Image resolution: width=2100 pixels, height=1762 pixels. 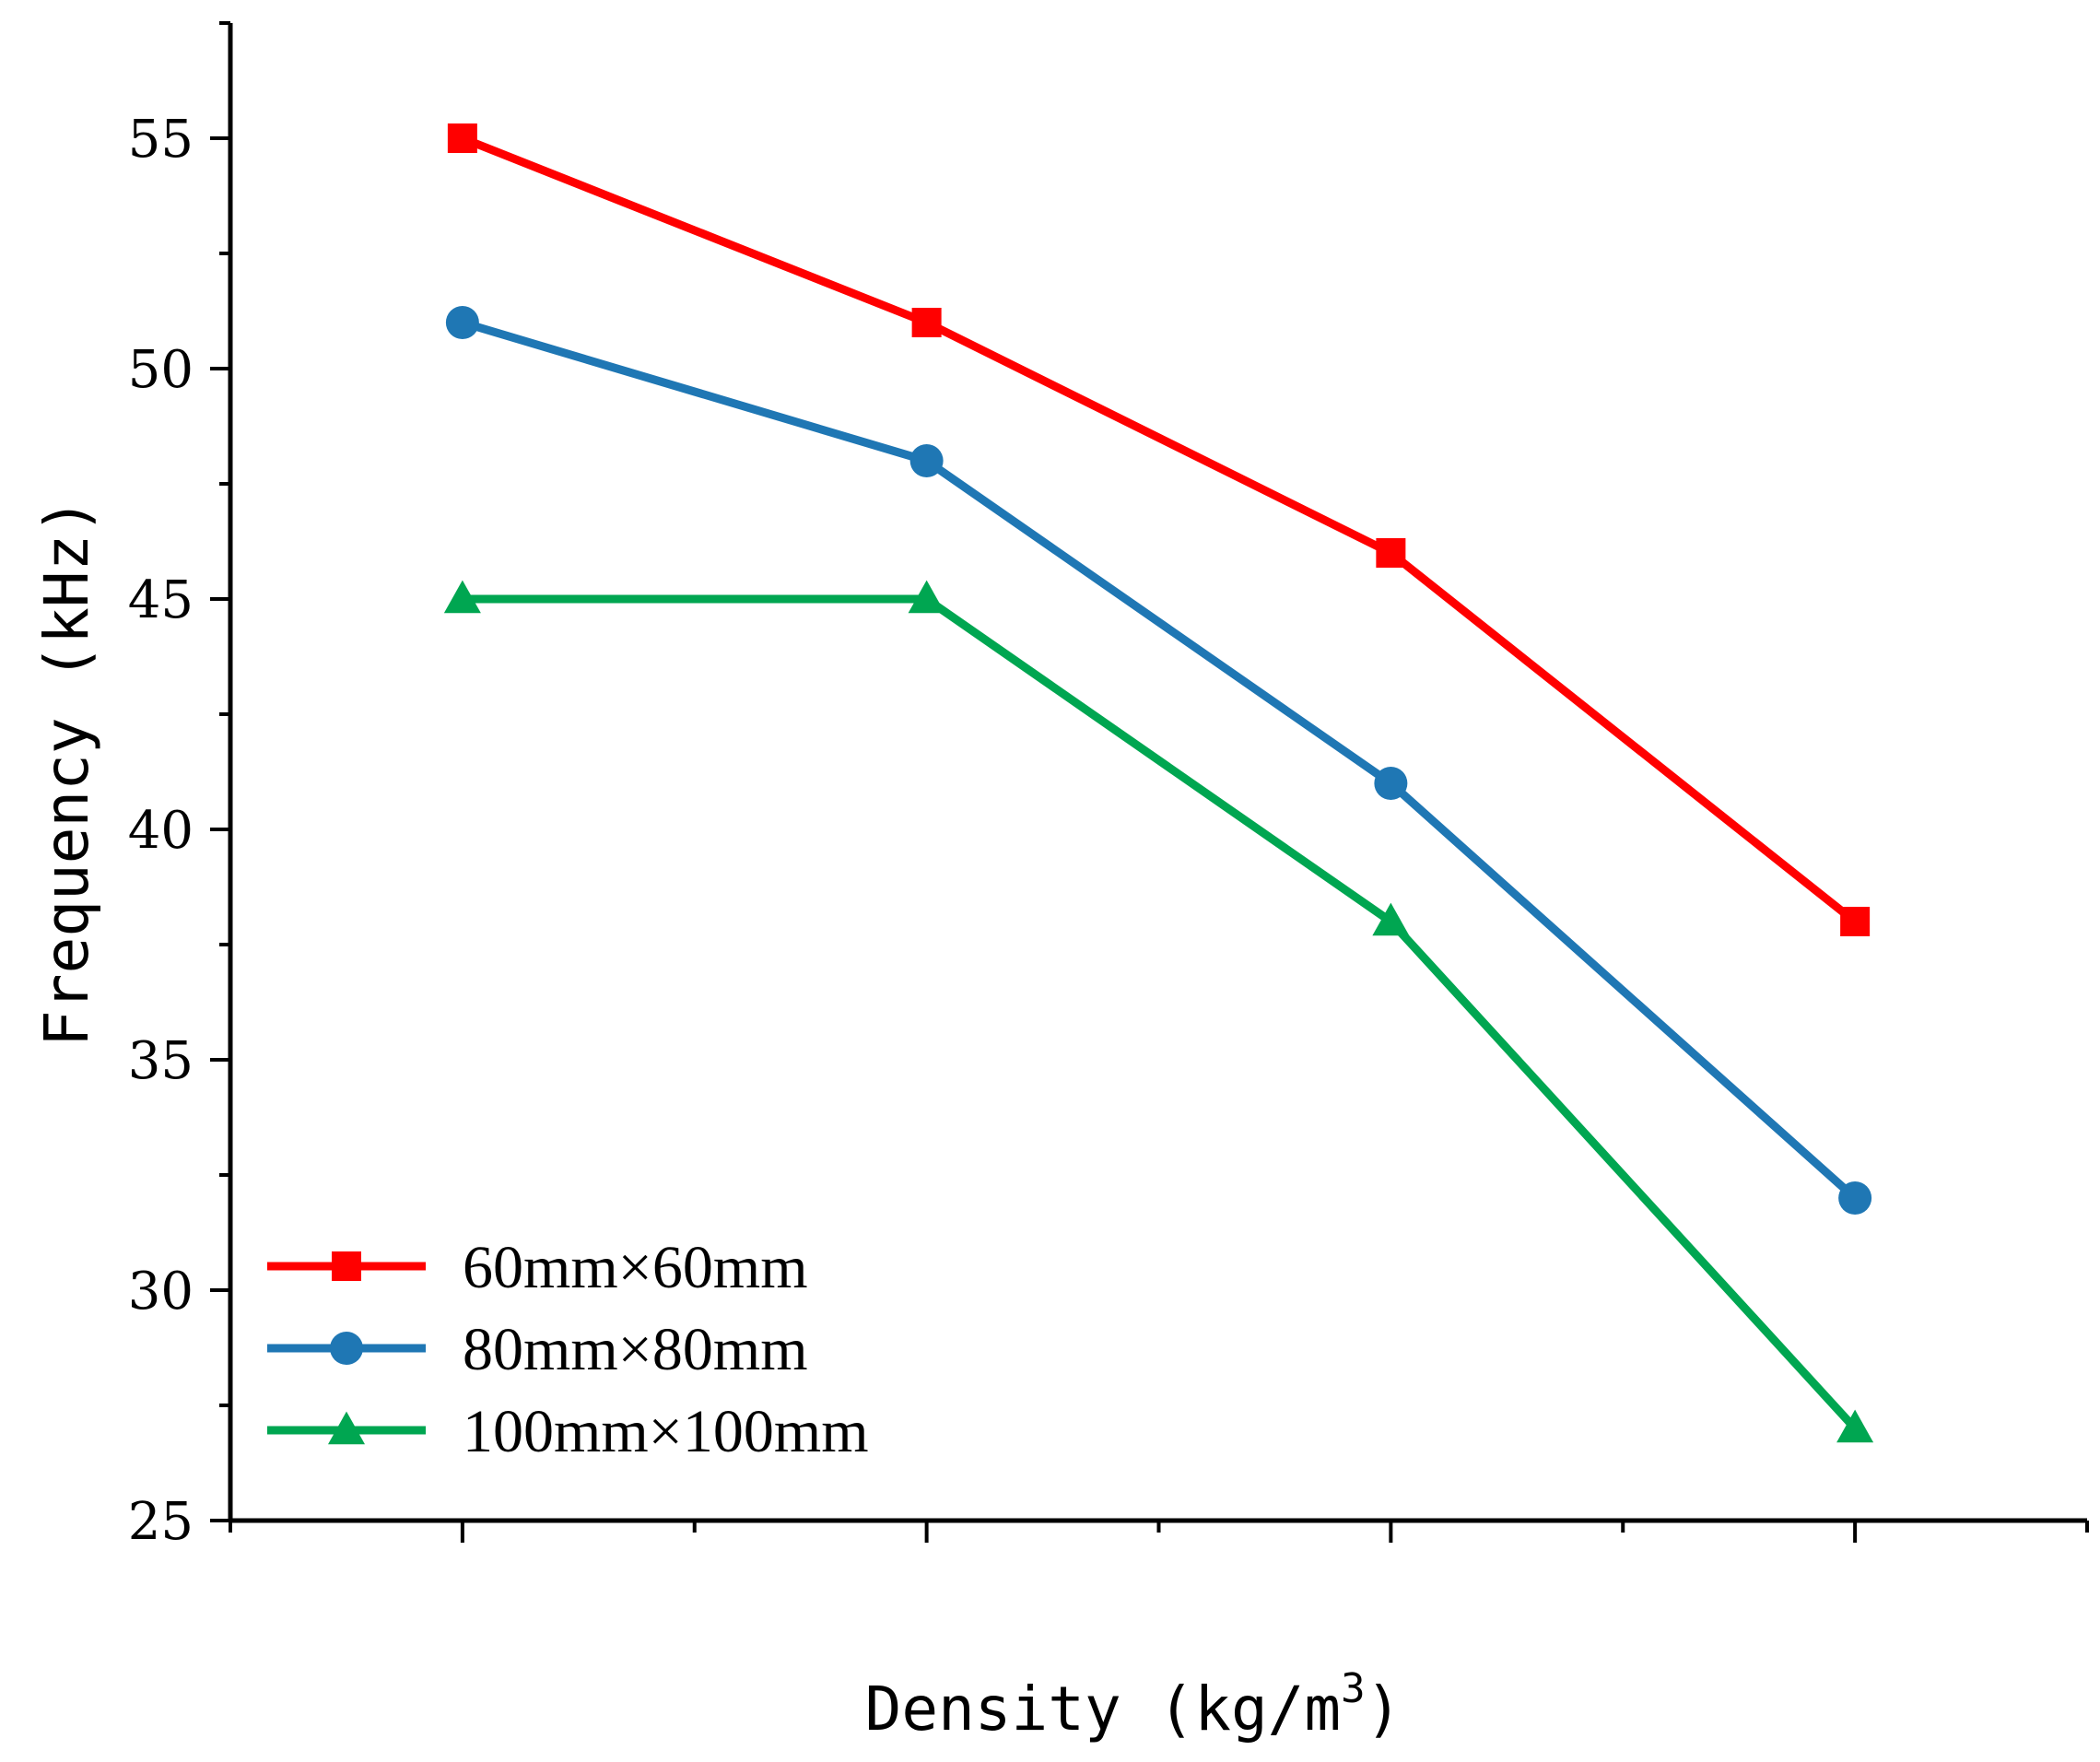 What do you see at coordinates (1159, 1532) in the screenshot?
I see `x-axis-ticks` at bounding box center [1159, 1532].